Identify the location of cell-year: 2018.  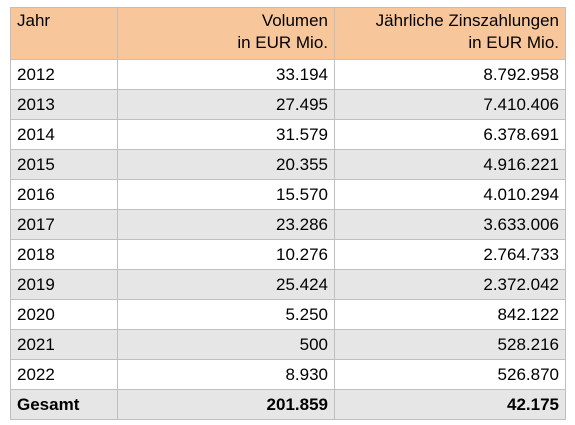
(64, 254).